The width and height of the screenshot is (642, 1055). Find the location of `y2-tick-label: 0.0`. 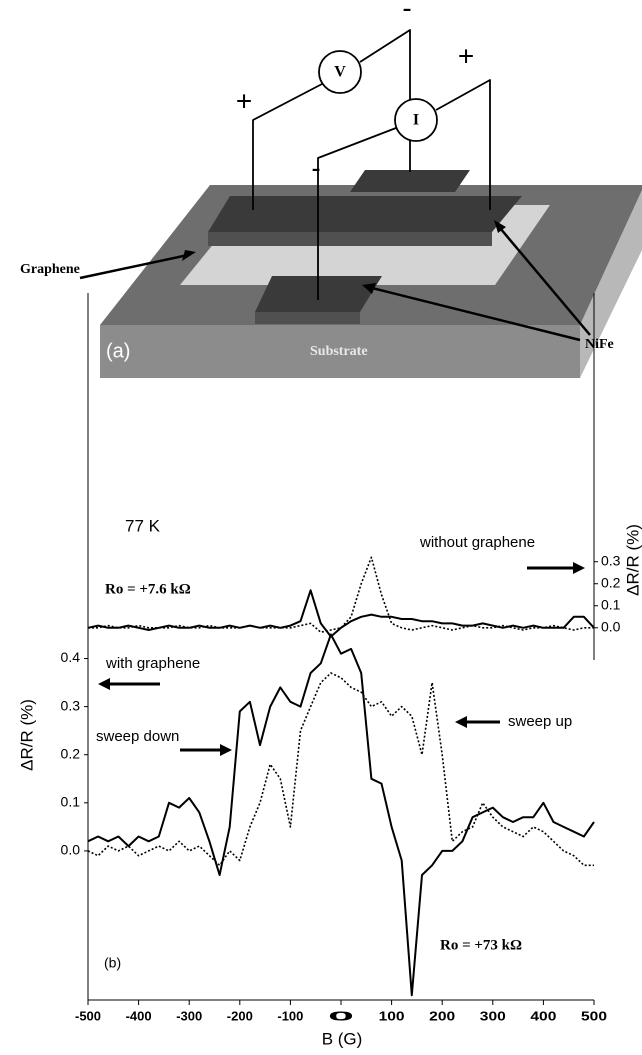

y2-tick-label: 0.0 is located at coordinates (611, 626).